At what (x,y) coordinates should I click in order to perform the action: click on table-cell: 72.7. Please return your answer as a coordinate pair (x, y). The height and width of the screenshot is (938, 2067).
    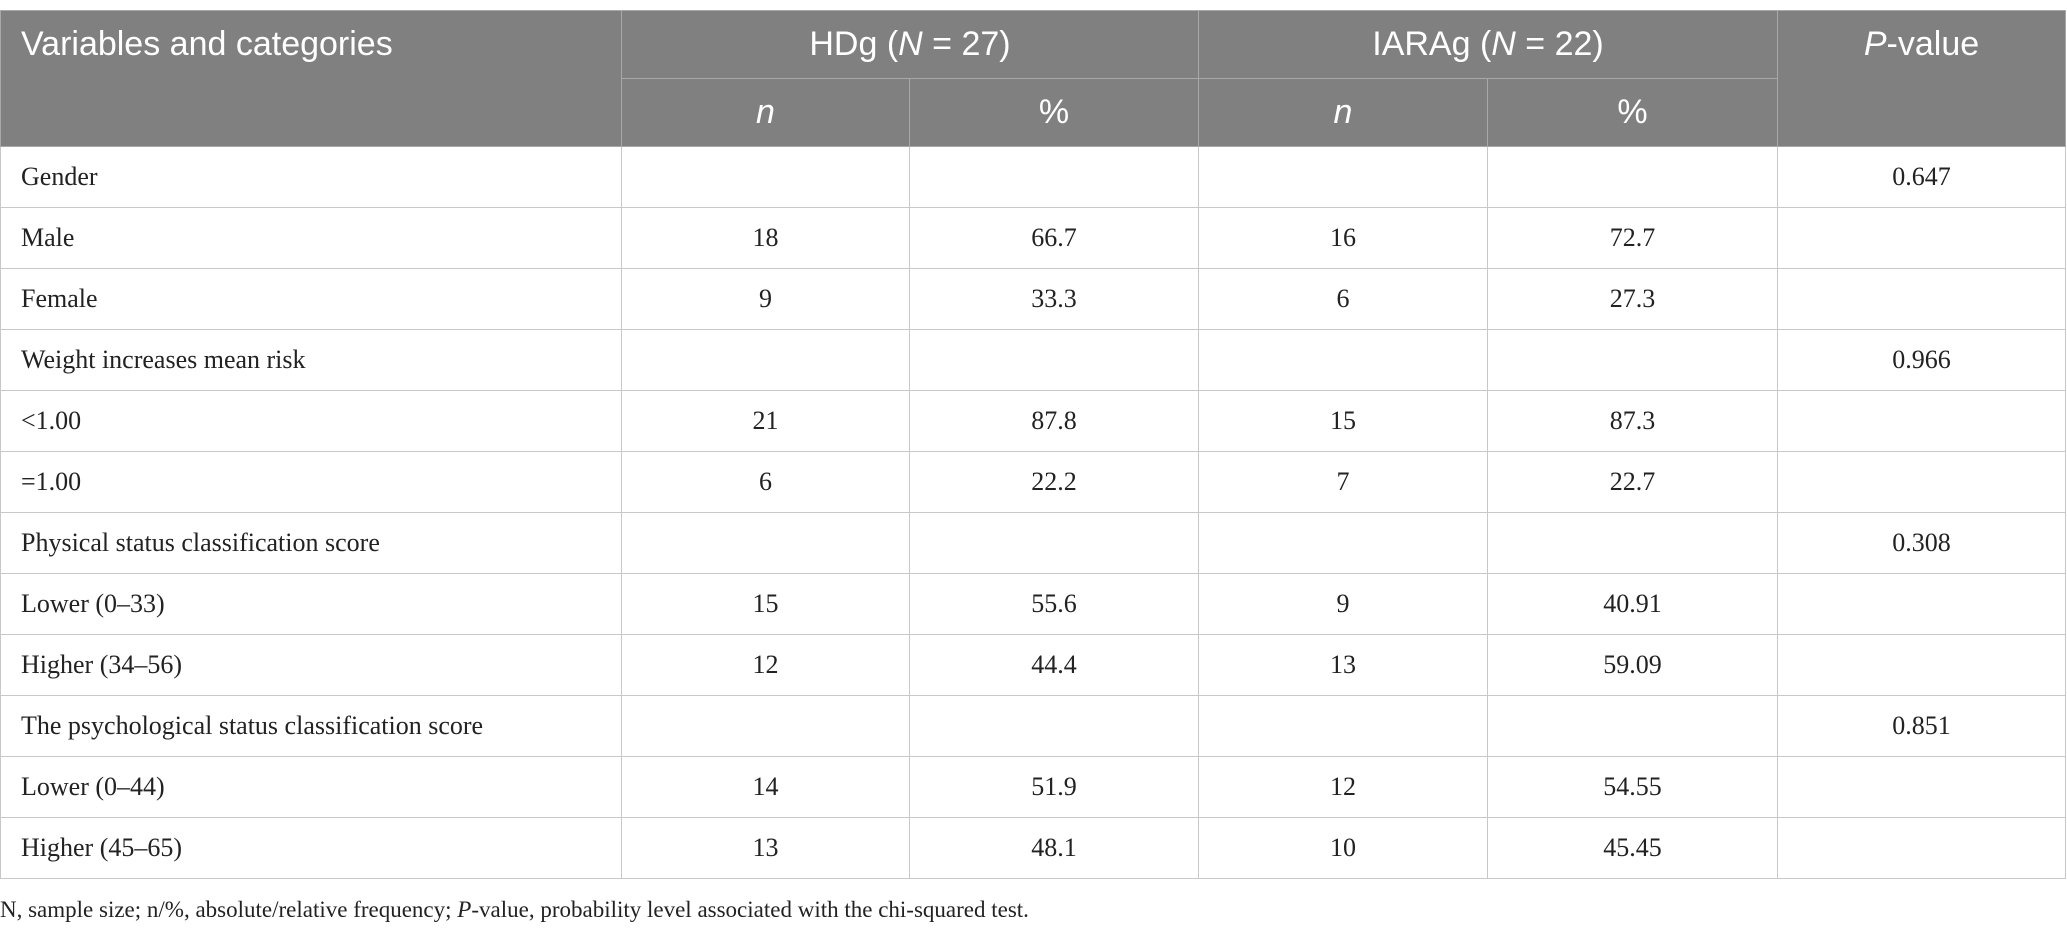
    Looking at the image, I should click on (1632, 238).